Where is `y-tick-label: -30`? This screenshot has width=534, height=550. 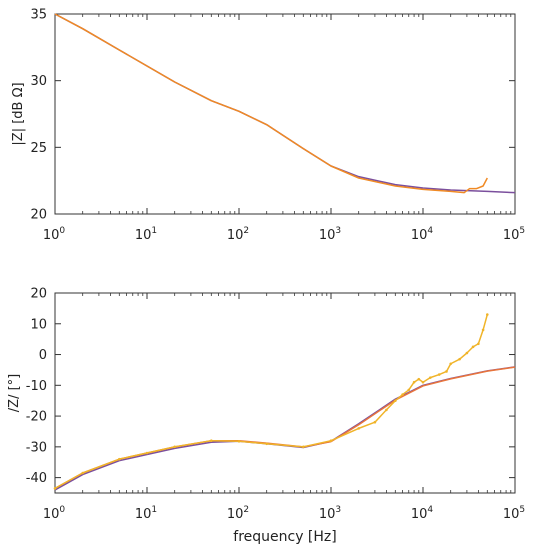 y-tick-label: -30 is located at coordinates (36, 447).